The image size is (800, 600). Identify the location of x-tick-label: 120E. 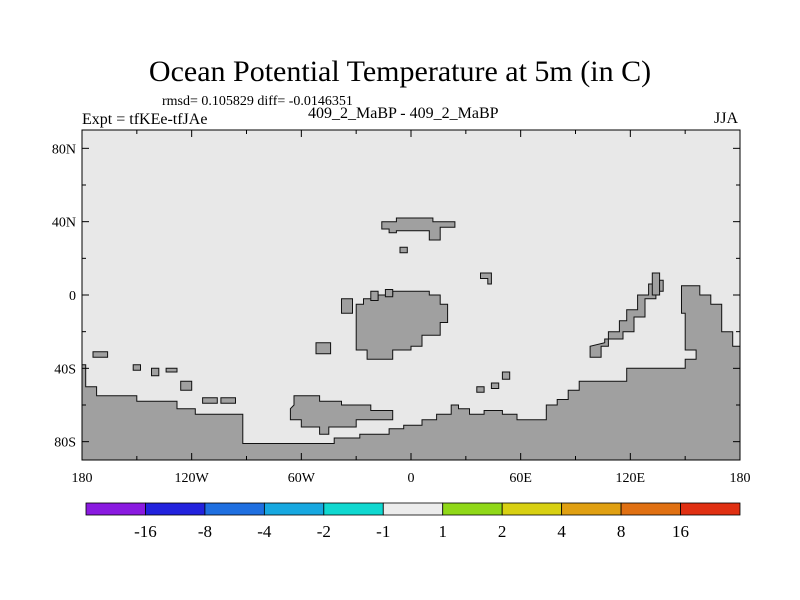
(631, 478).